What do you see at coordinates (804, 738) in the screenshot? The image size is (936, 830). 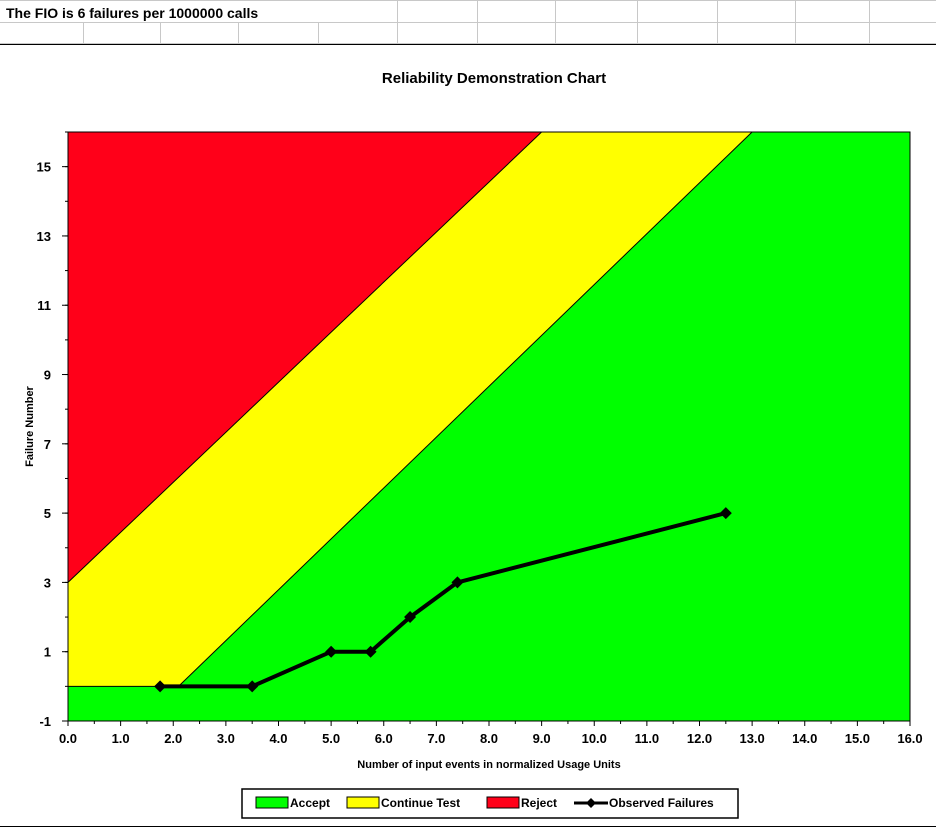 I see `x-tick-label: 14.0` at bounding box center [804, 738].